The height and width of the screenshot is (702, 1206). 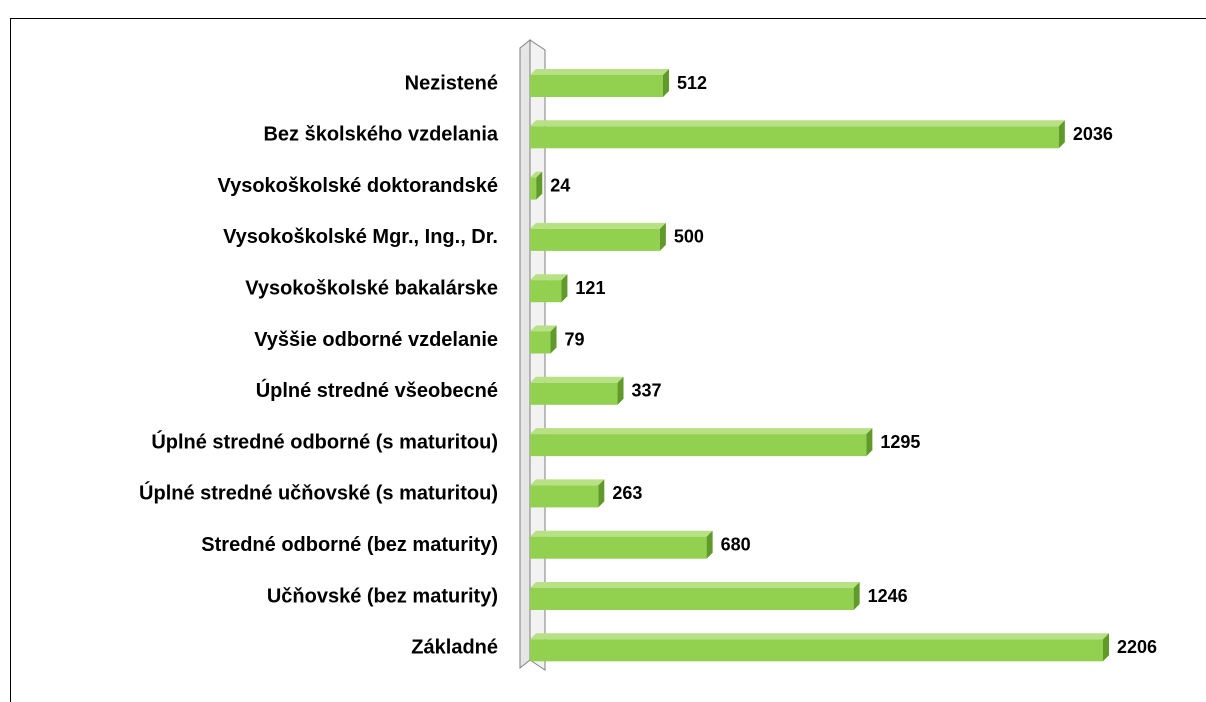 I want to click on category-label: Úplné stredné učňovské (s maturitou), so click(x=318, y=493).